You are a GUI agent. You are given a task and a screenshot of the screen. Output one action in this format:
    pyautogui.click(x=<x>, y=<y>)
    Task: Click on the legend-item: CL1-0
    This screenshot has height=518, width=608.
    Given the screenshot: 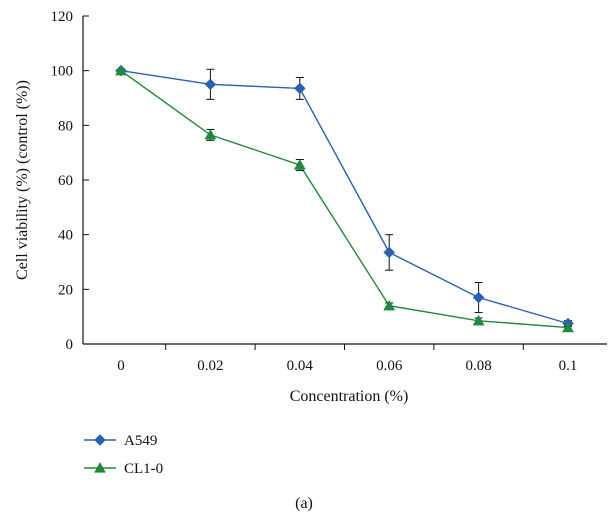 What is the action you would take?
    pyautogui.click(x=123, y=469)
    